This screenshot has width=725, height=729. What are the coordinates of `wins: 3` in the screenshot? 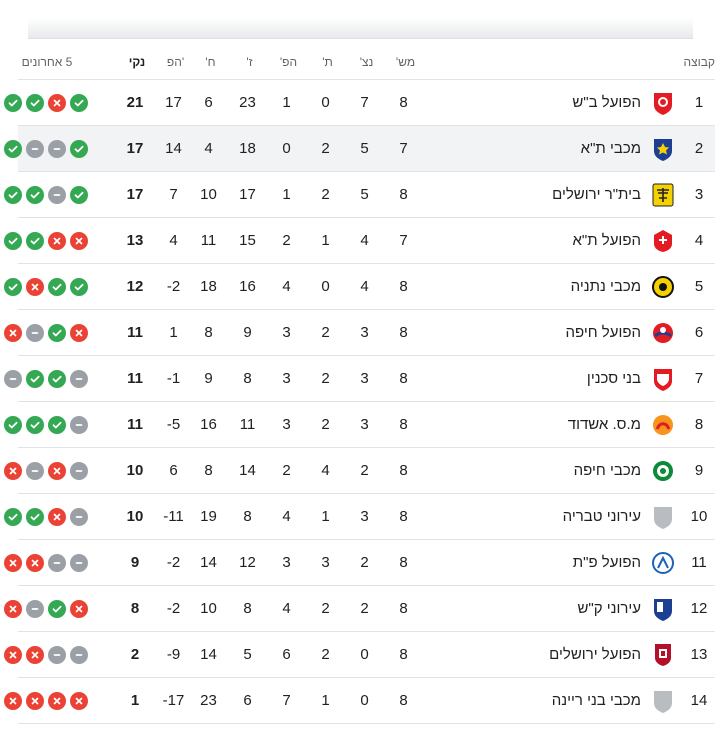 It's located at (364, 424).